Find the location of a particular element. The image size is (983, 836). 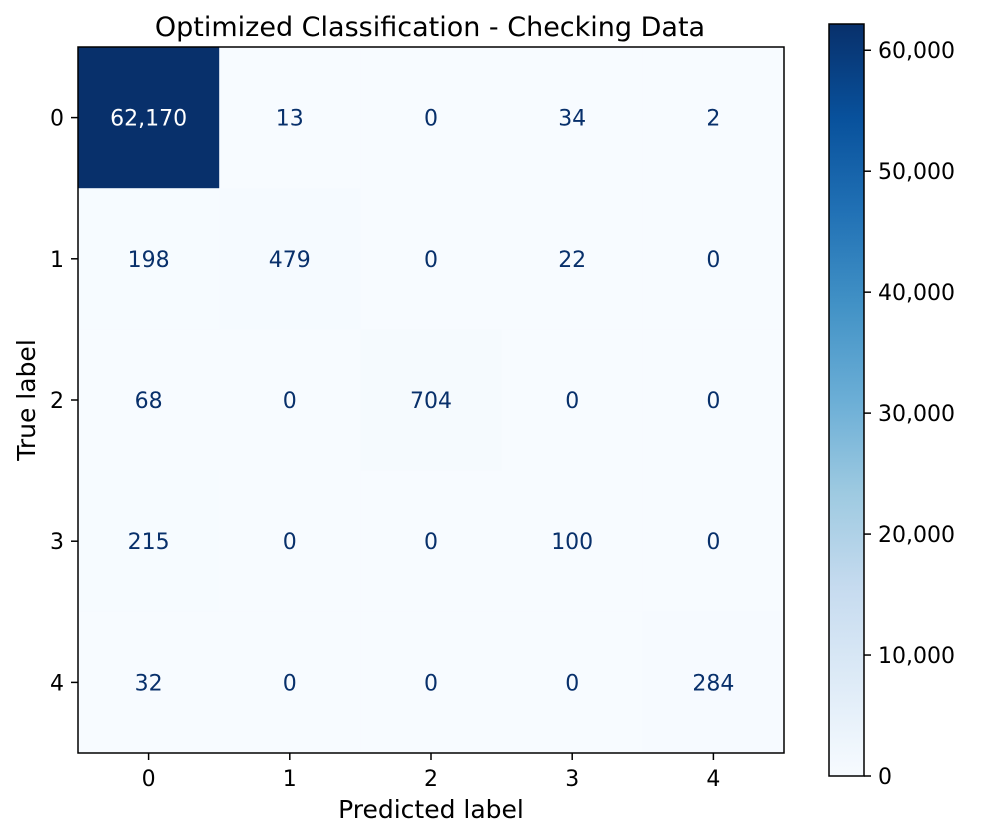

colorbar-tick-label: 20,000 is located at coordinates (916, 535).